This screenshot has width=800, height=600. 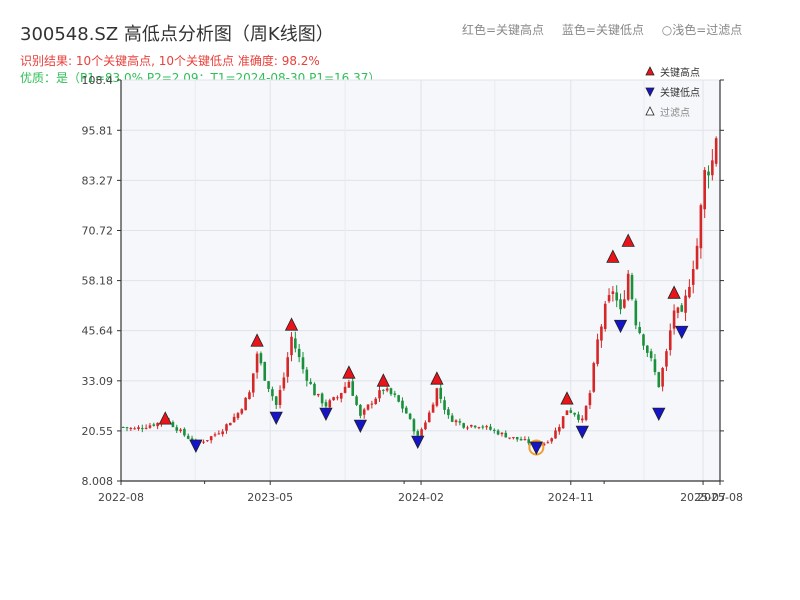 I want to click on result-summary: 识别结果: 10个关键高点, 10个关键低点 准确度: 98.2%, so click(x=170, y=61).